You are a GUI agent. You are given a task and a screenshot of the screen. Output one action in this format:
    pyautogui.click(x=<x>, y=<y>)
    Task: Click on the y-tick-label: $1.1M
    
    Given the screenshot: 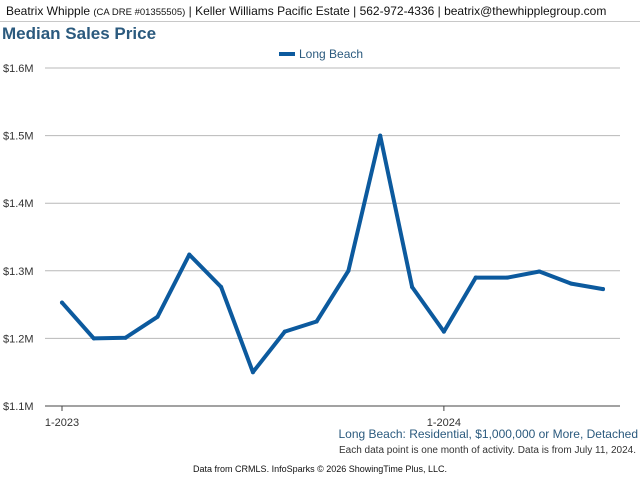 What is the action you would take?
    pyautogui.click(x=18, y=407)
    